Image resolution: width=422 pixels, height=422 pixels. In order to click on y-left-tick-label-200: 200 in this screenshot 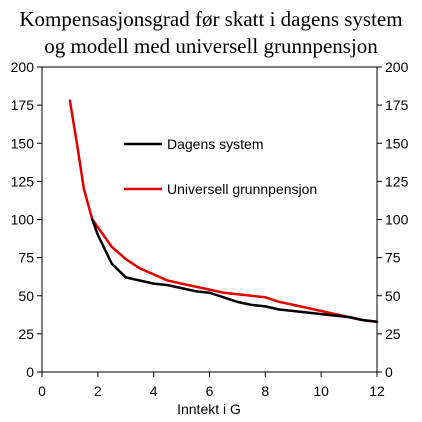, I will do `click(23, 67)`.